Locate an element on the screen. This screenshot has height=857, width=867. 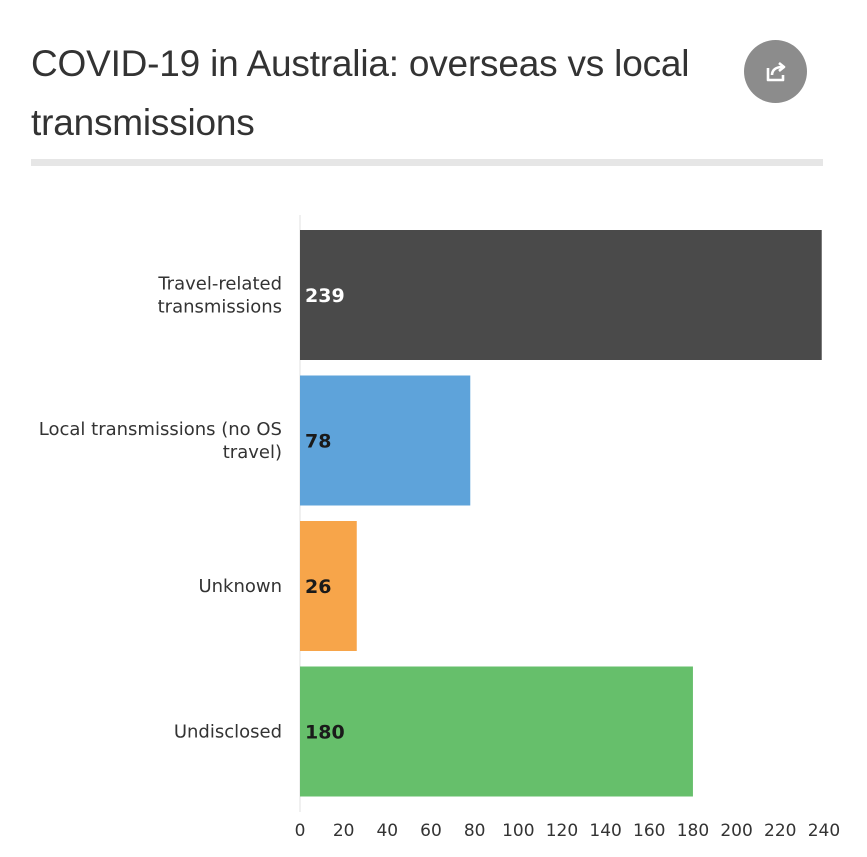
x-tick-label: 60 is located at coordinates (431, 831).